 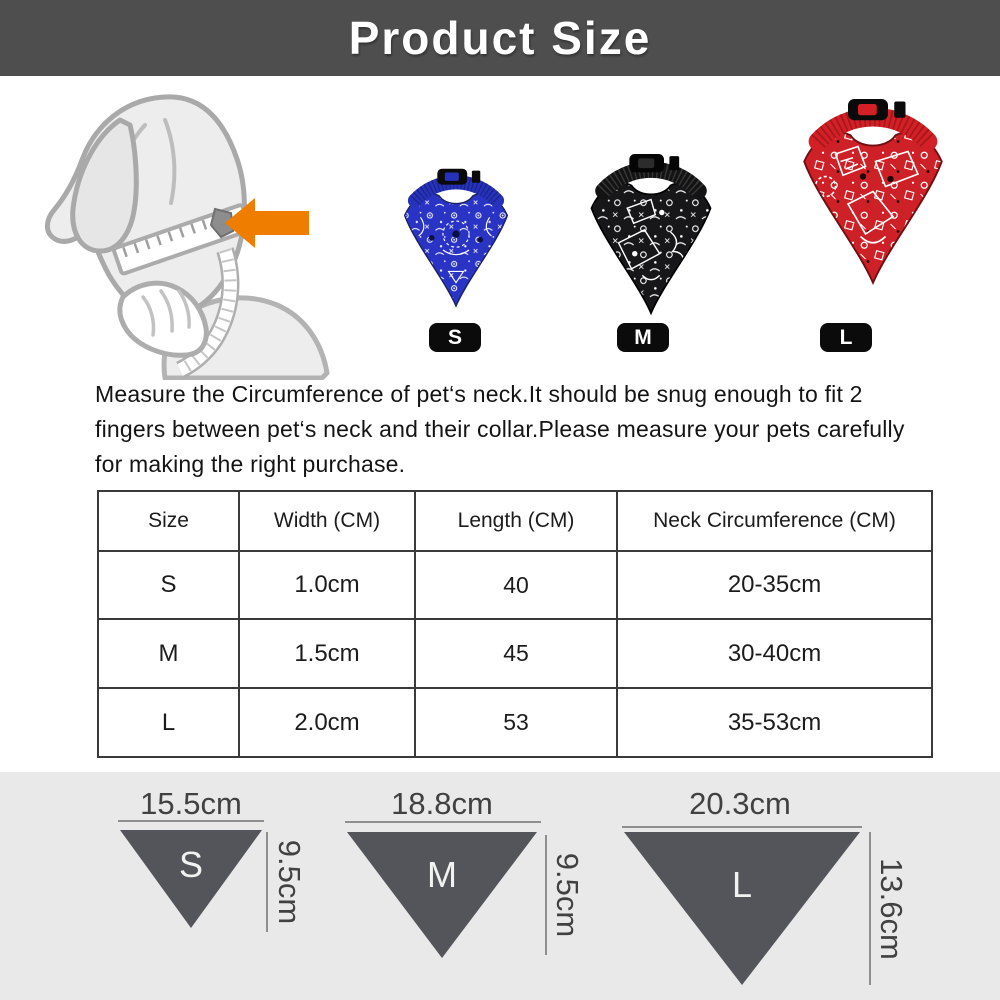 What do you see at coordinates (742, 908) in the screenshot?
I see `triangle-l` at bounding box center [742, 908].